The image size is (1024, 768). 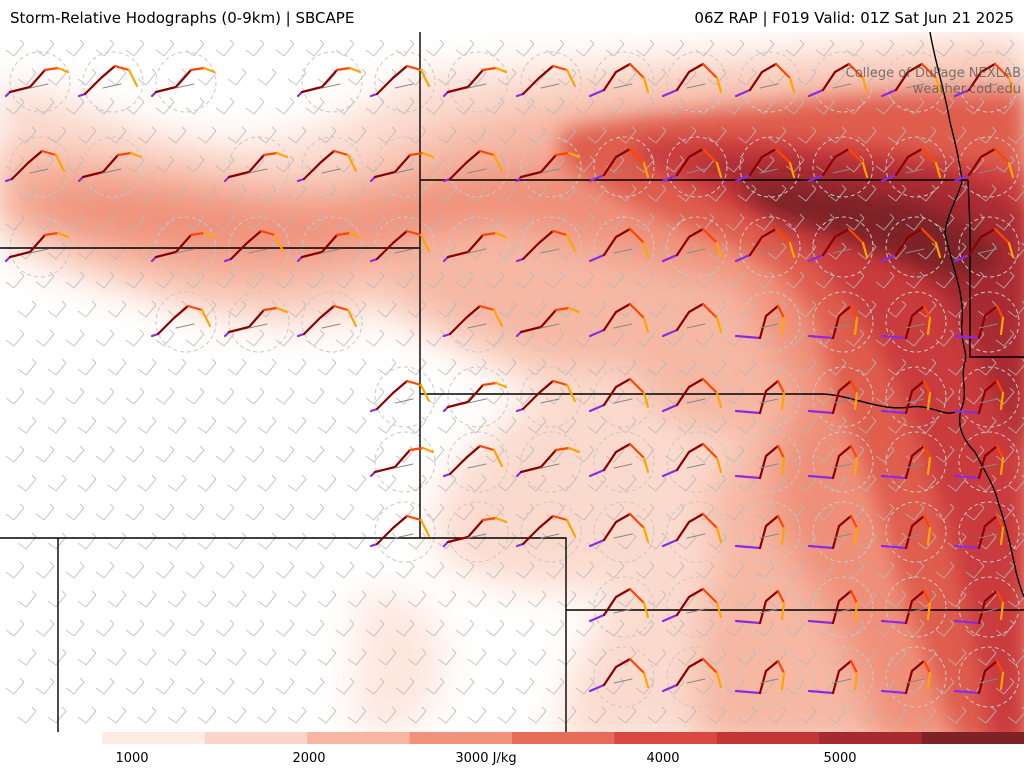 What do you see at coordinates (966, 89) in the screenshot?
I see `credit-line-2: weather.cod.edu` at bounding box center [966, 89].